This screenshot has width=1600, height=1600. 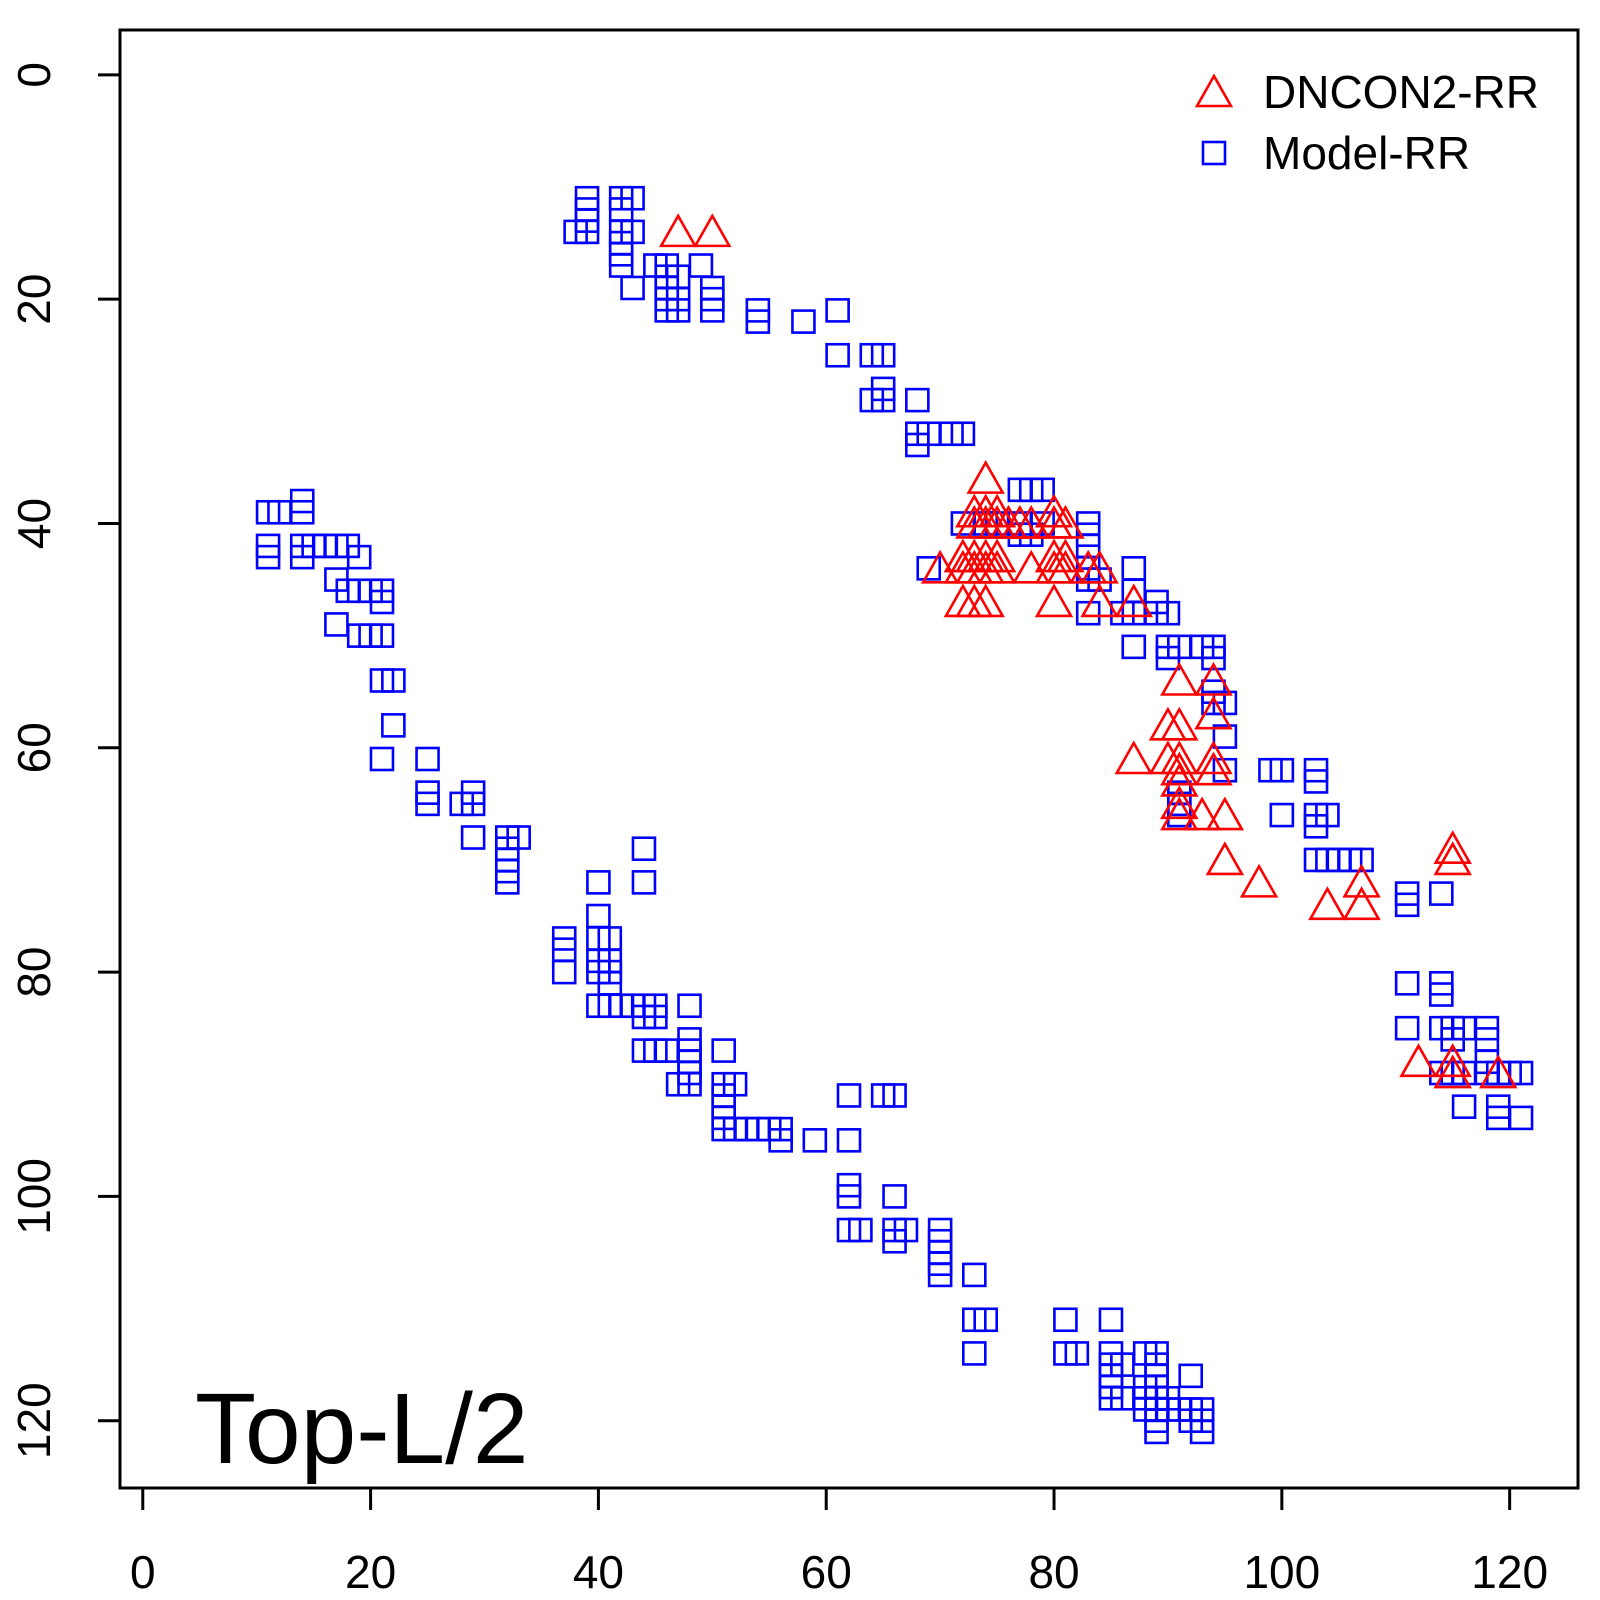 I want to click on y-tick-label: 100, so click(x=34, y=1196).